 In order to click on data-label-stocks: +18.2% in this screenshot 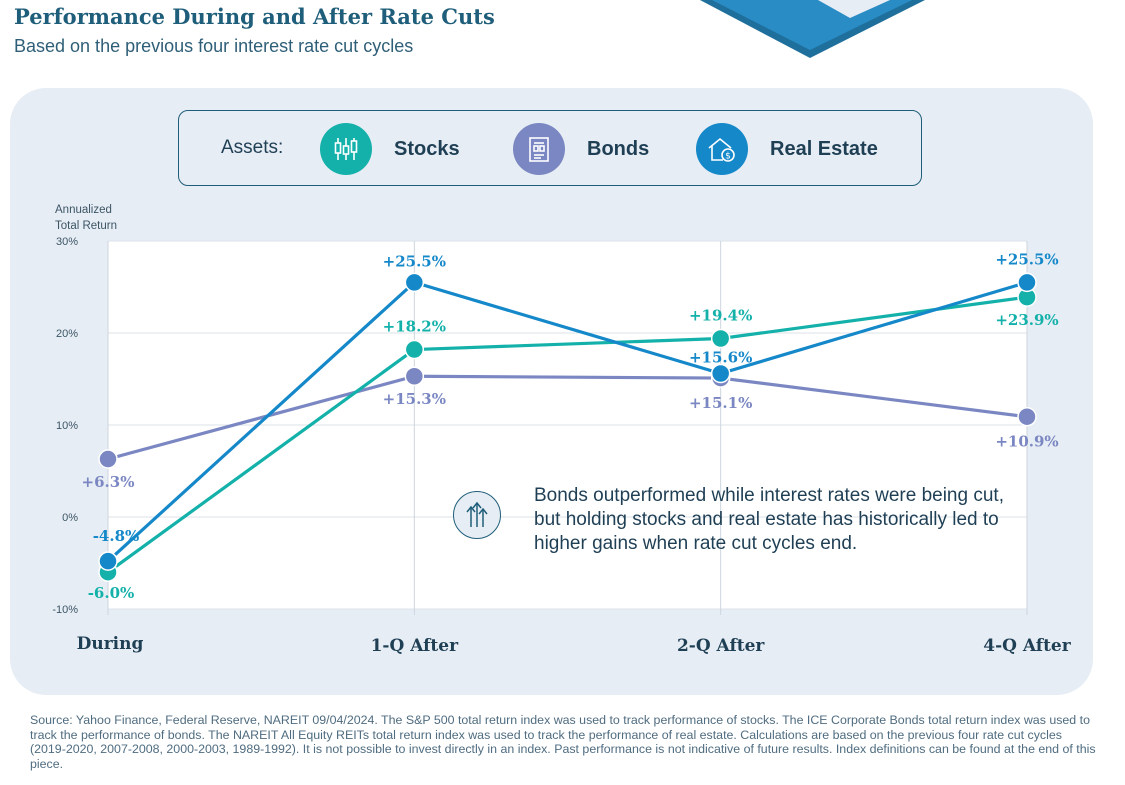, I will do `click(414, 327)`.